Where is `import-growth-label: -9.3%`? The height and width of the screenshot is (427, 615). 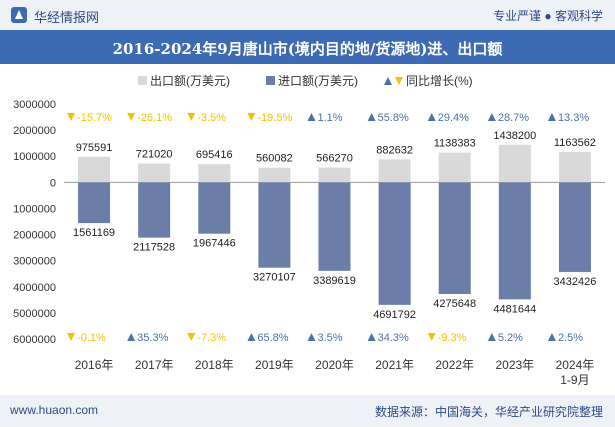
import-growth-label: -9.3% is located at coordinates (452, 338).